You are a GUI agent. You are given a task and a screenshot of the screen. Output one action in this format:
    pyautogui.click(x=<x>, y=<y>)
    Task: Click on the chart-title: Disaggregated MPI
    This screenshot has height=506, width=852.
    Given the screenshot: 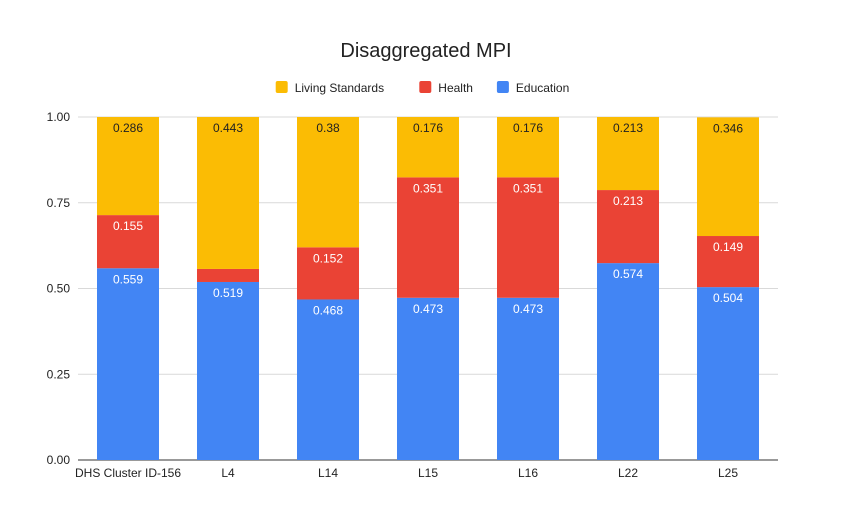 What is the action you would take?
    pyautogui.click(x=426, y=51)
    